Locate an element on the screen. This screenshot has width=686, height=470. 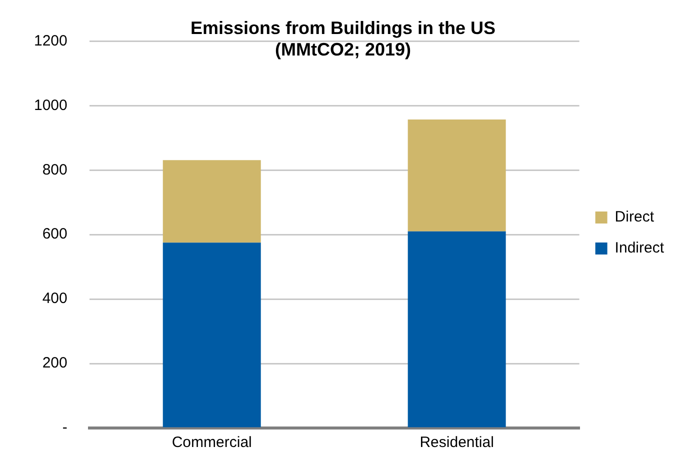
y-tick-label: 200 is located at coordinates (55, 363).